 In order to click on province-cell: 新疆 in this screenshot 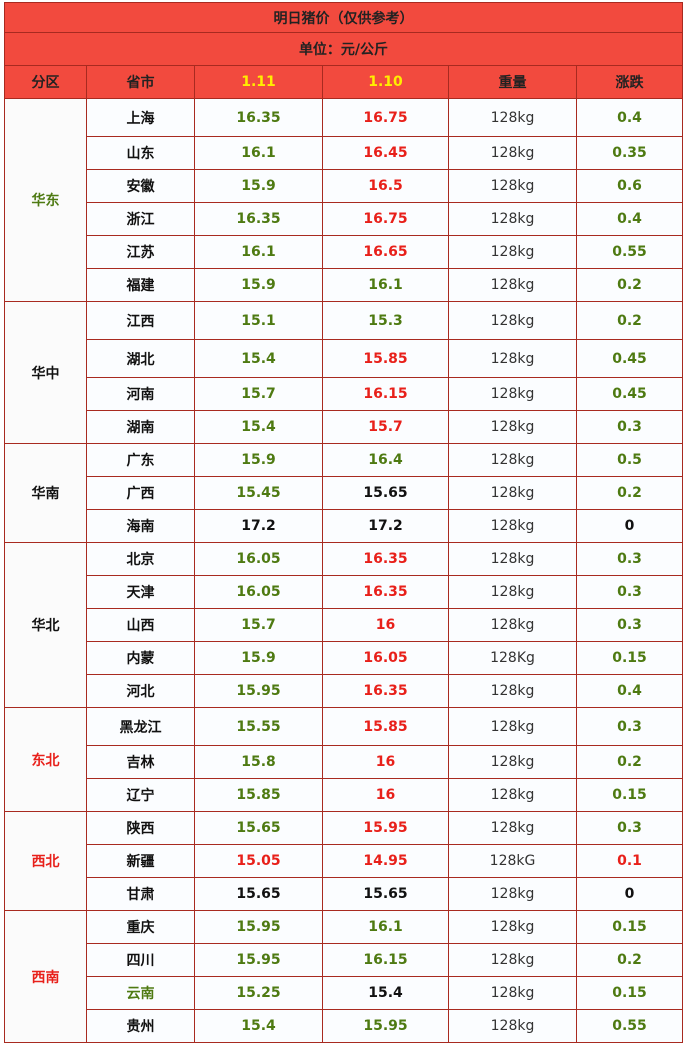, I will do `click(140, 861)`.